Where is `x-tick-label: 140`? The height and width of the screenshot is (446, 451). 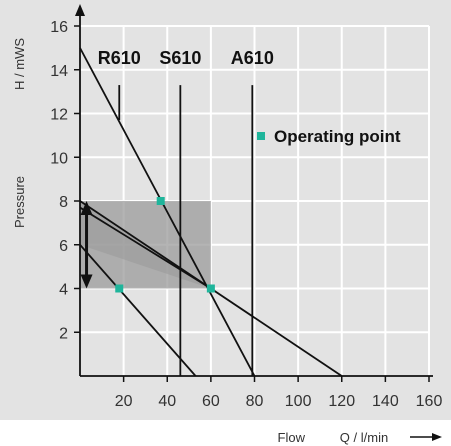 x-tick-label: 140 is located at coordinates (385, 401).